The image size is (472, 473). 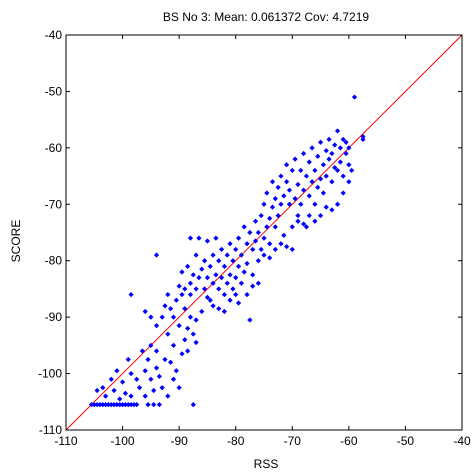 I want to click on y-axis-label: SCORE, so click(x=16, y=241).